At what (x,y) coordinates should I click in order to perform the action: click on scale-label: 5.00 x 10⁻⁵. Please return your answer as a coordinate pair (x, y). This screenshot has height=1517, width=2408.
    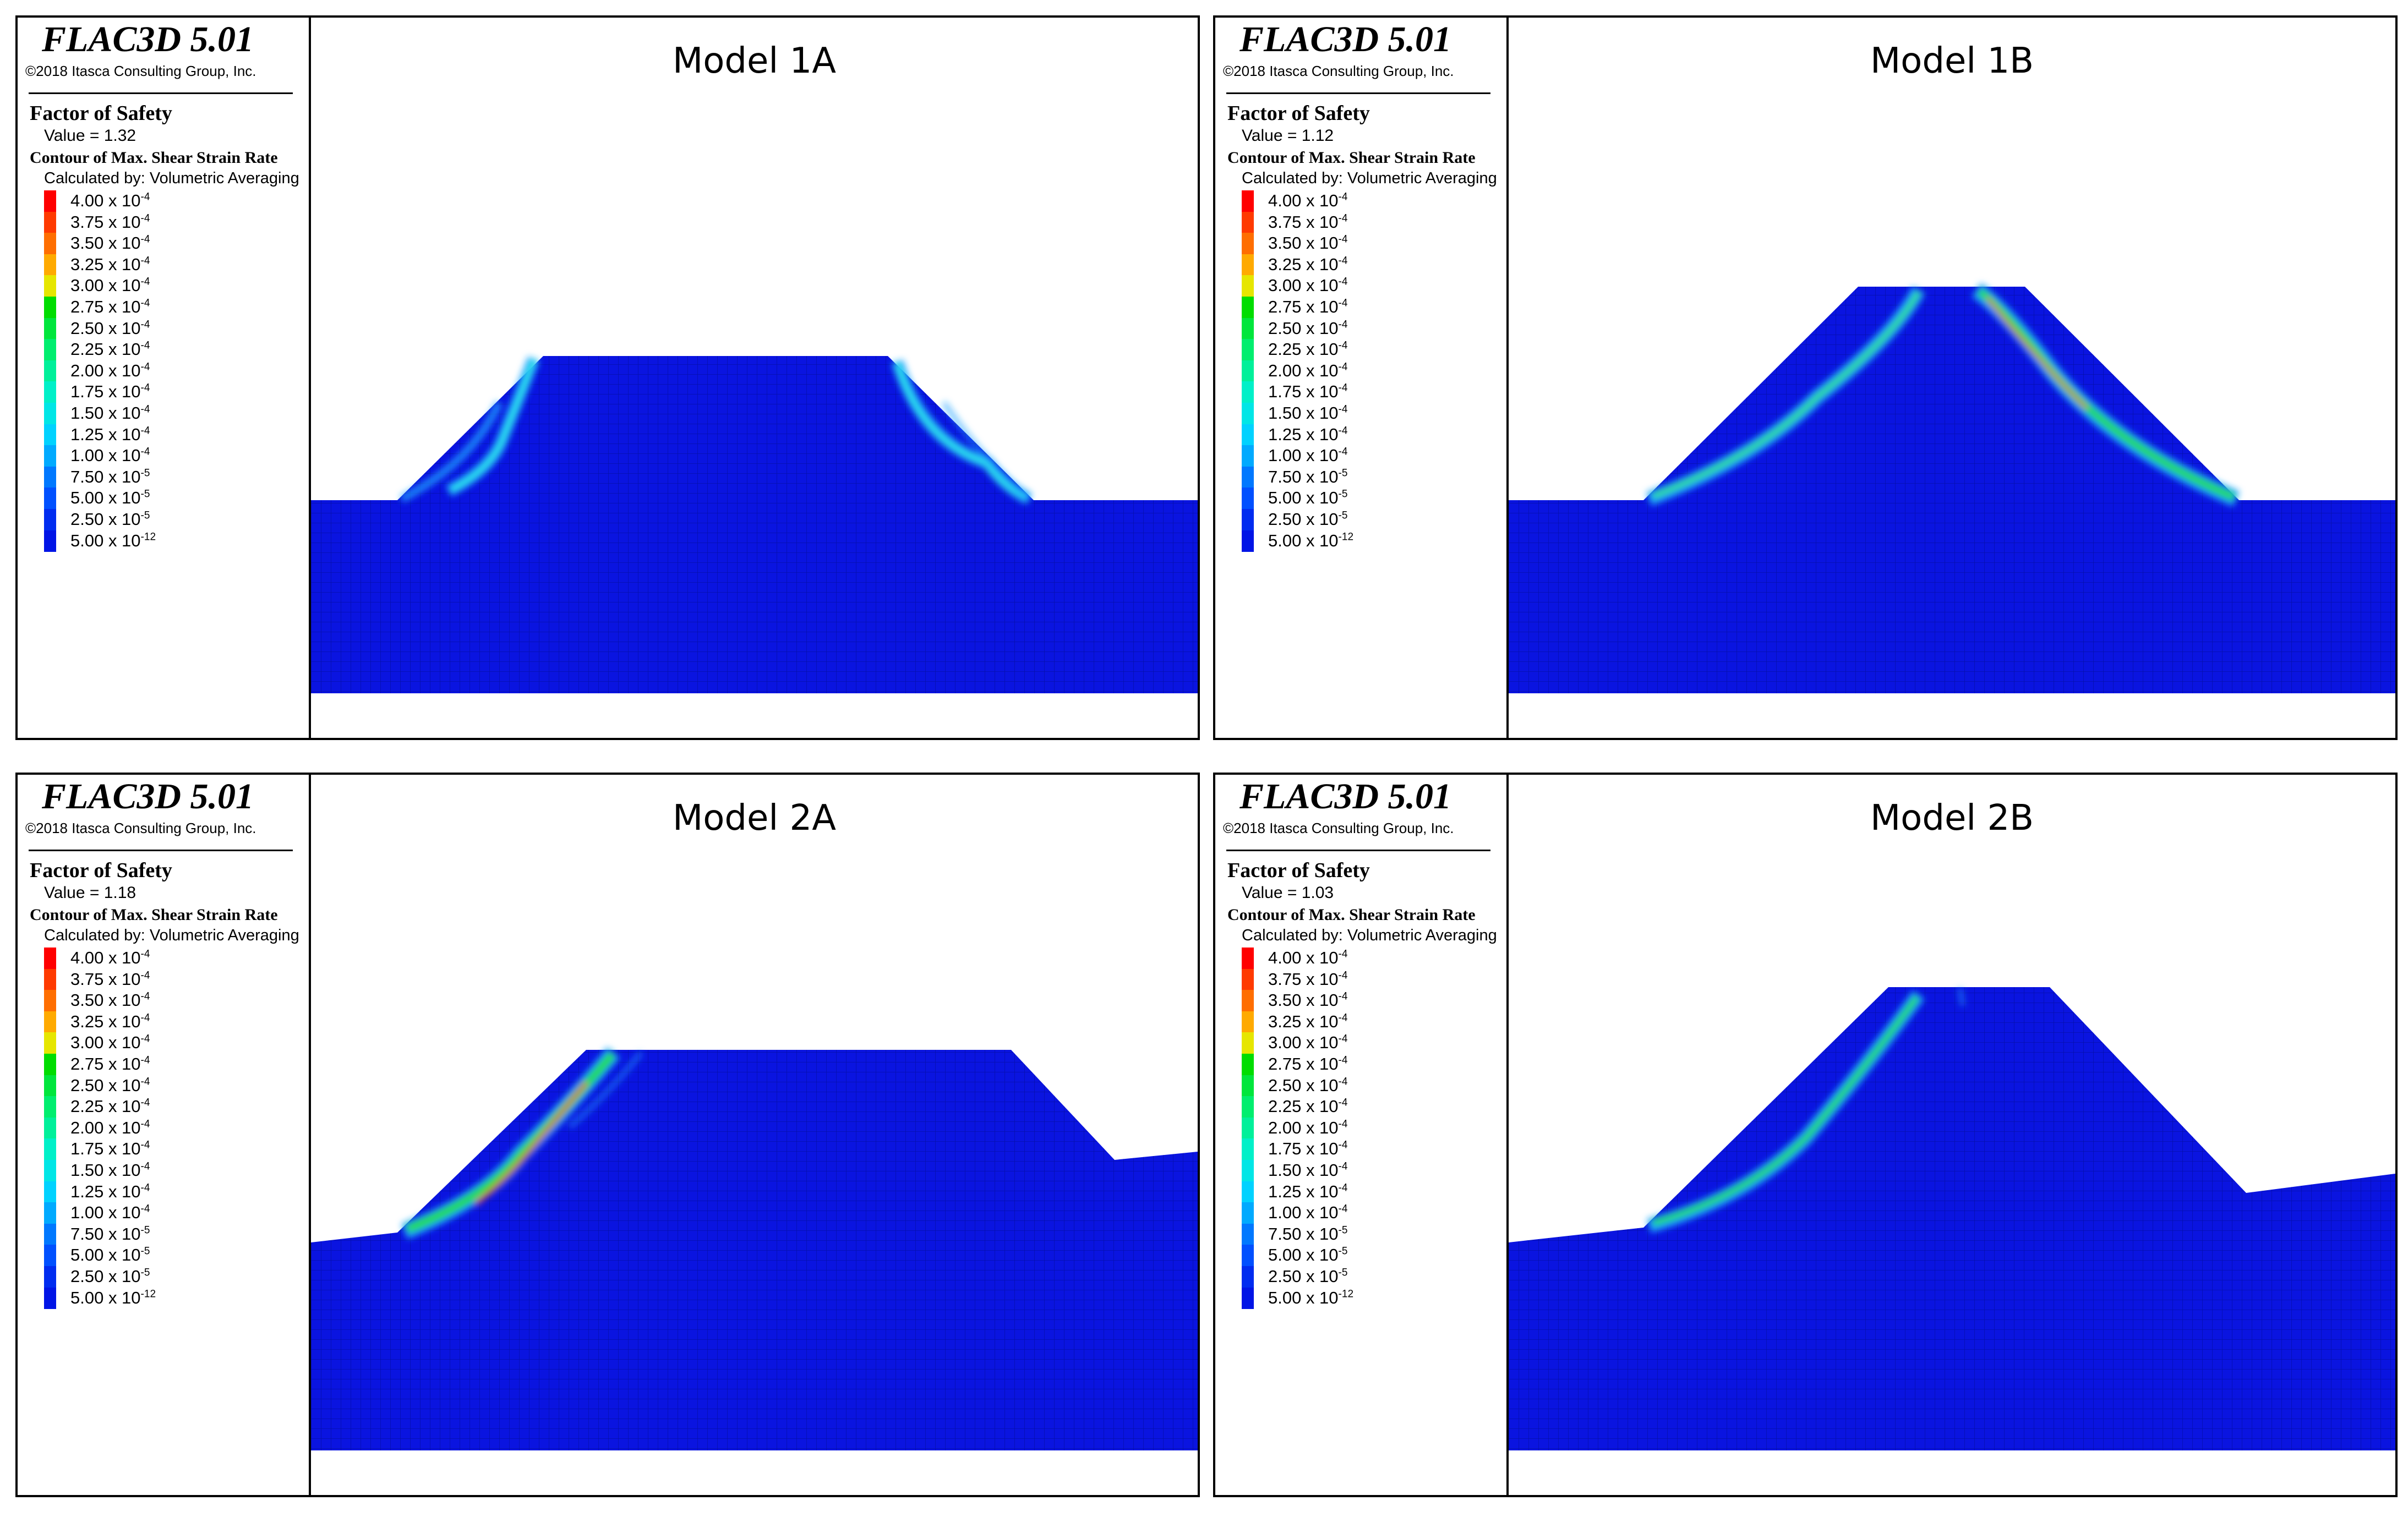
    Looking at the image, I should click on (110, 498).